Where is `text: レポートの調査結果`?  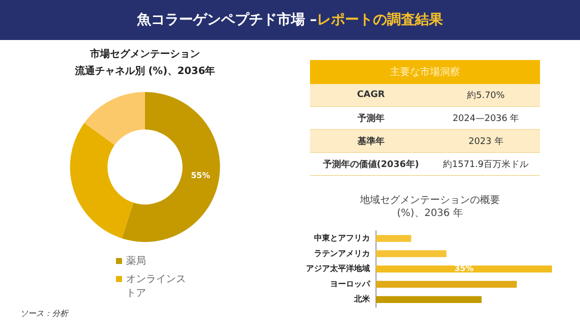
text: レポートの調査結果 is located at coordinates (379, 20).